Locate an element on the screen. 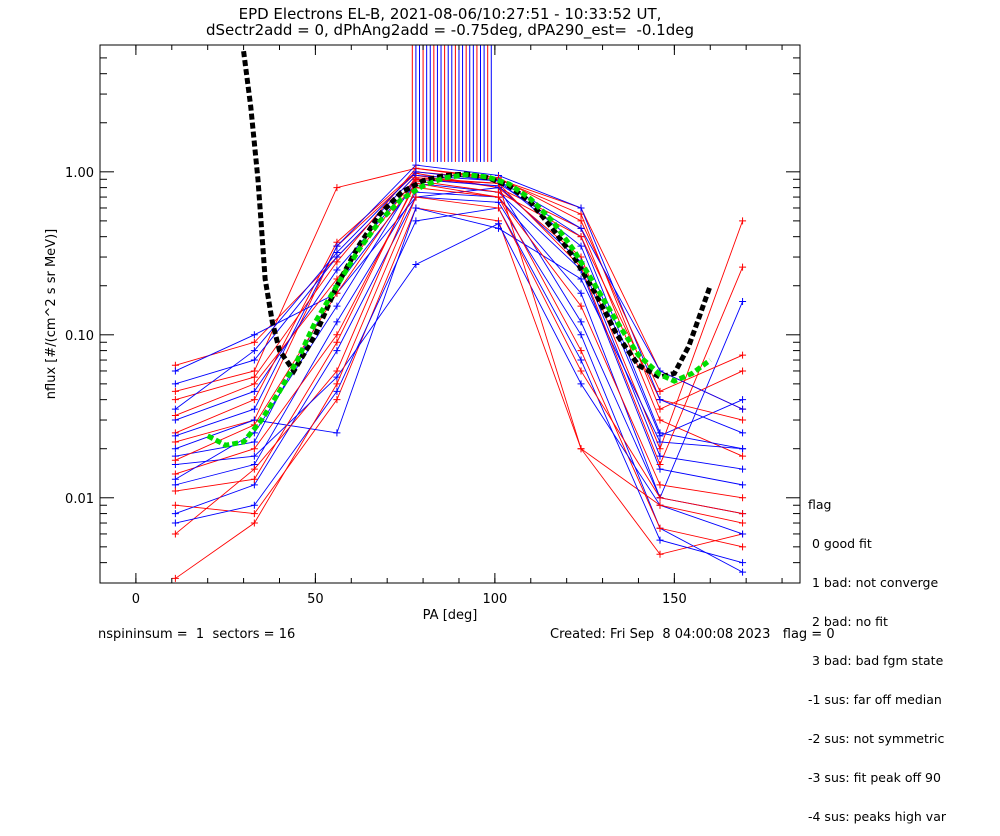  legend-title: flag is located at coordinates (820, 504).